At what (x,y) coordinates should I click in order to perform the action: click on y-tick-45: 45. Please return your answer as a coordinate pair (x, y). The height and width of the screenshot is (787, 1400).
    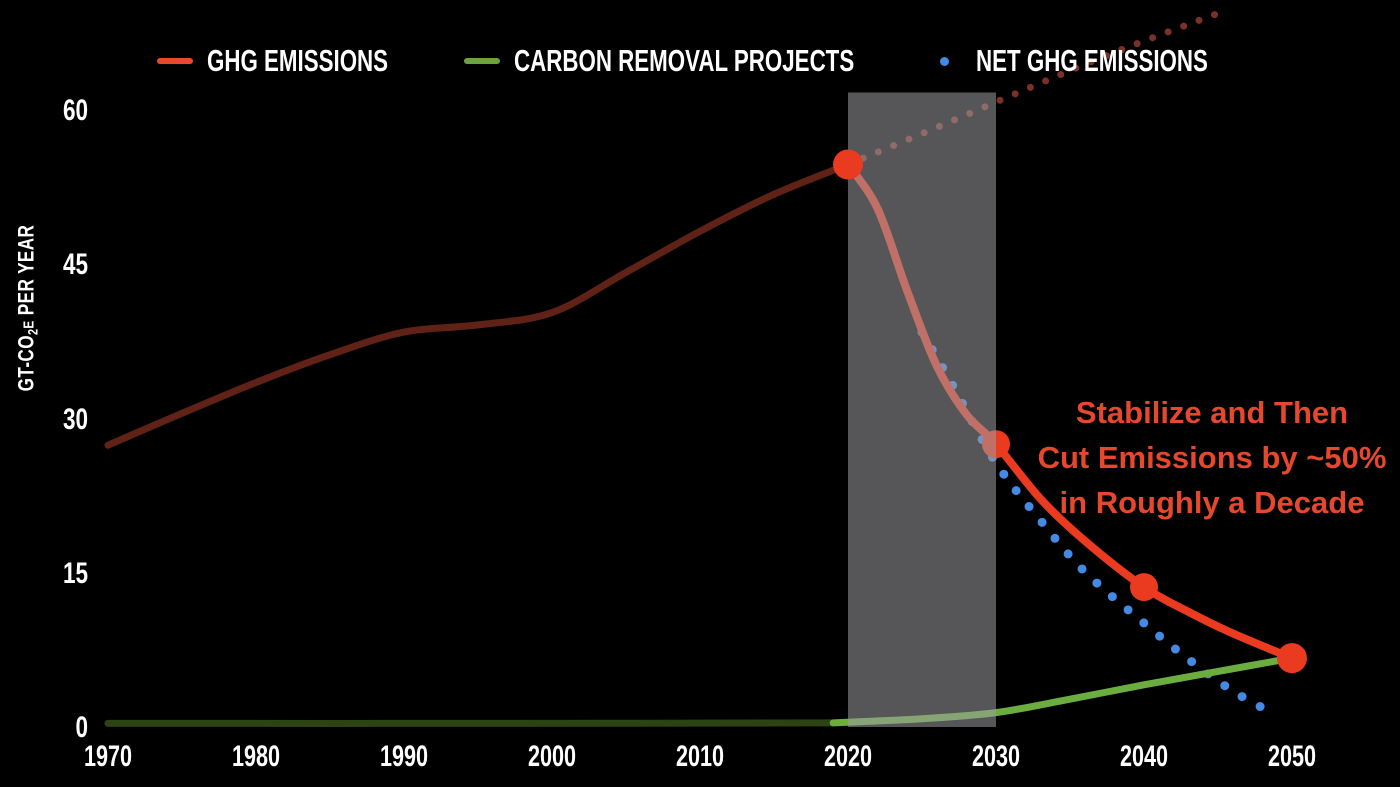
    Looking at the image, I should click on (75, 265).